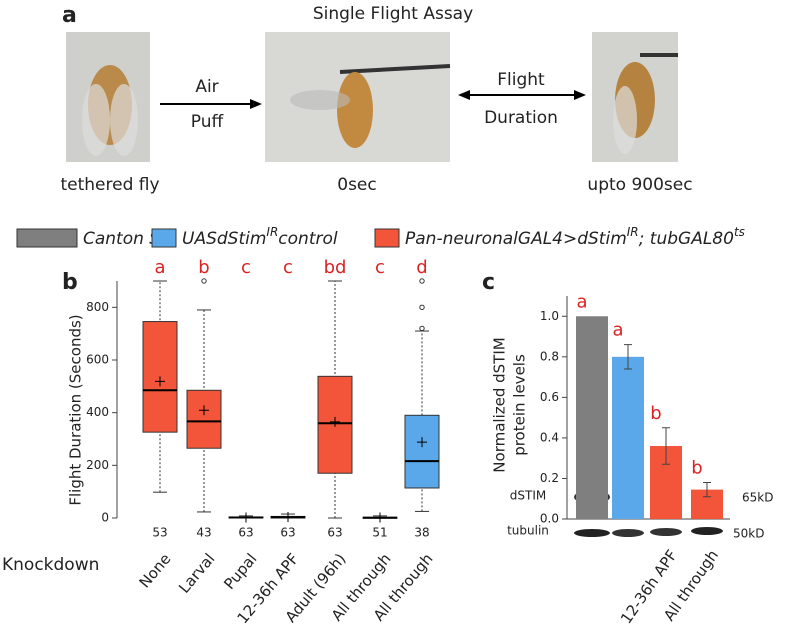  I want to click on legend-part: ; tubGAL80, so click(686, 239).